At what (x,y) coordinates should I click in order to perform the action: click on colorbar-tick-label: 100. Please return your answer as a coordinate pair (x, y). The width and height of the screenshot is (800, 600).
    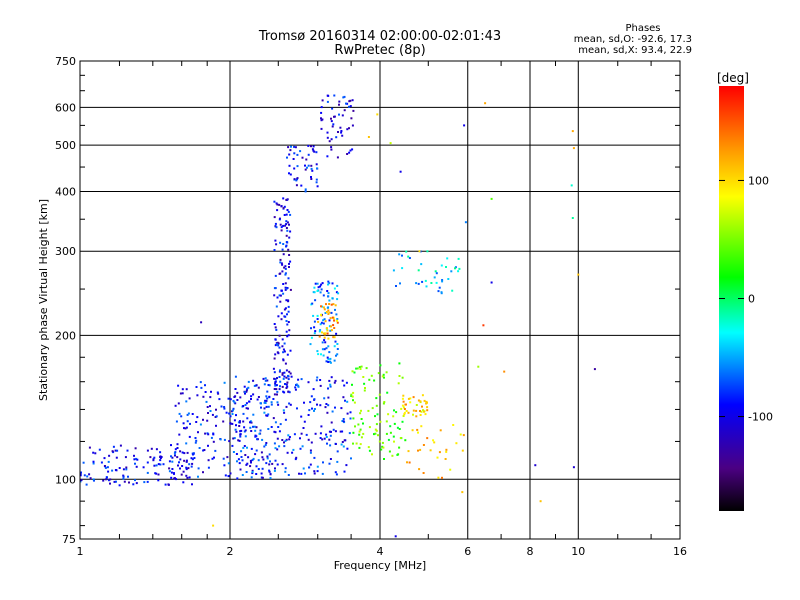
    Looking at the image, I should click on (758, 180).